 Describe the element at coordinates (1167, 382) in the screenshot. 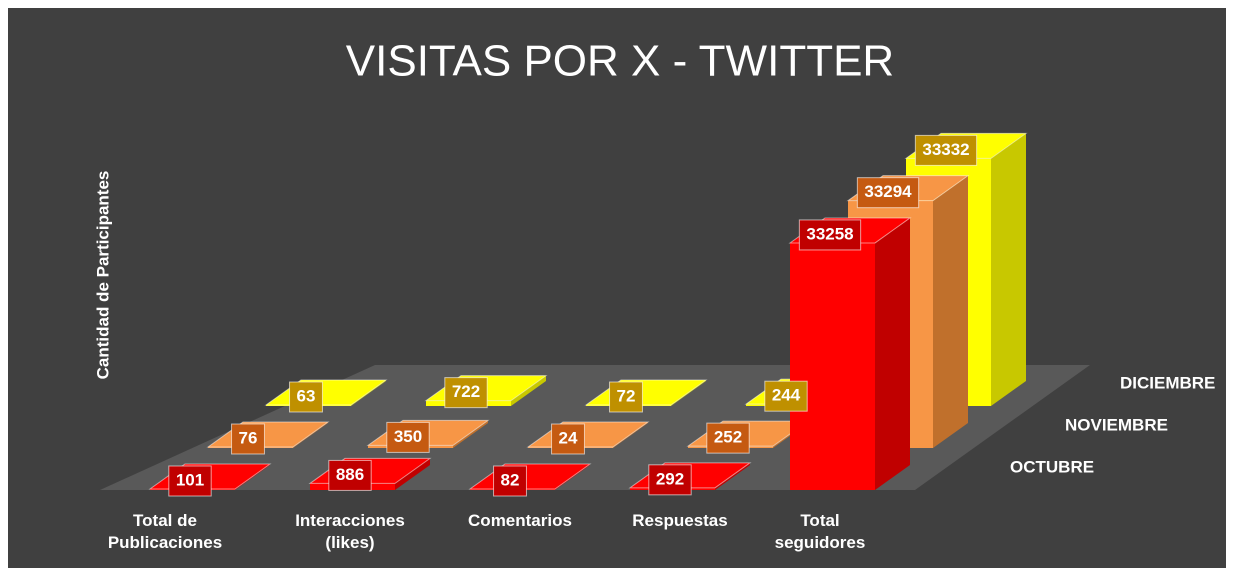

I see `legend-label: DICIEMBRE` at that location.